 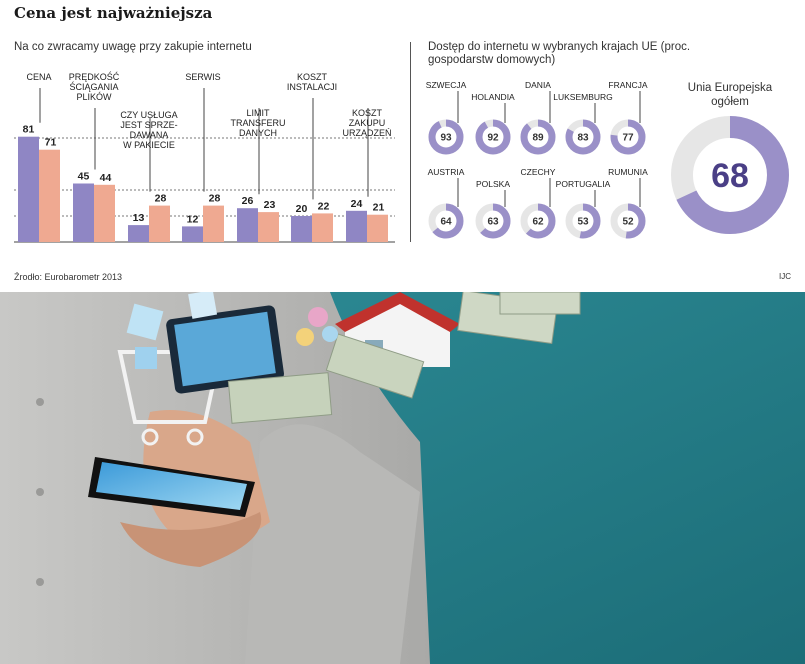 What do you see at coordinates (94, 76) in the screenshot?
I see `category-label: PRĘDKOŚĆ` at bounding box center [94, 76].